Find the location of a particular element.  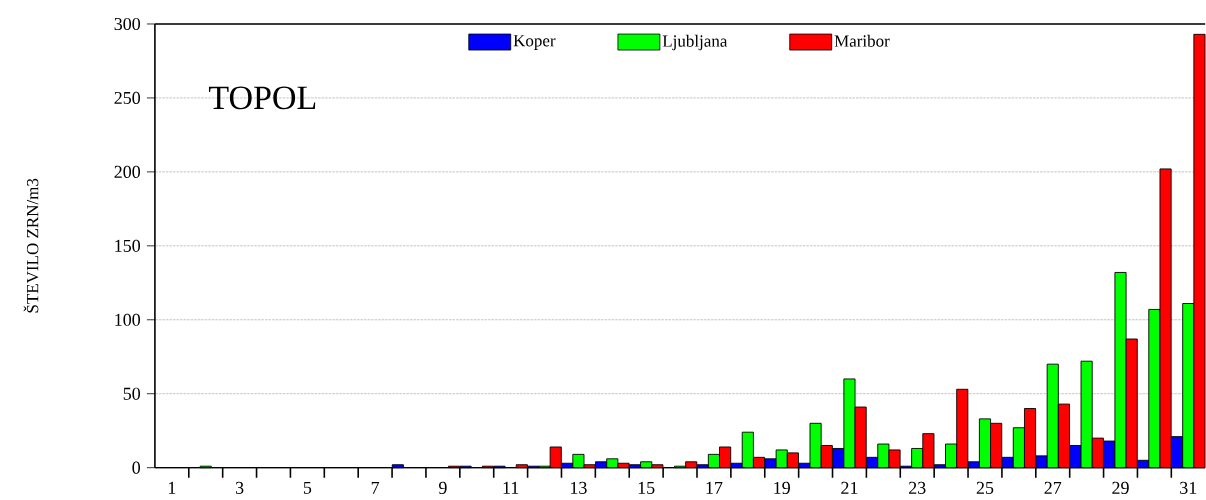

legend-label: Ljubljana is located at coordinates (695, 42).